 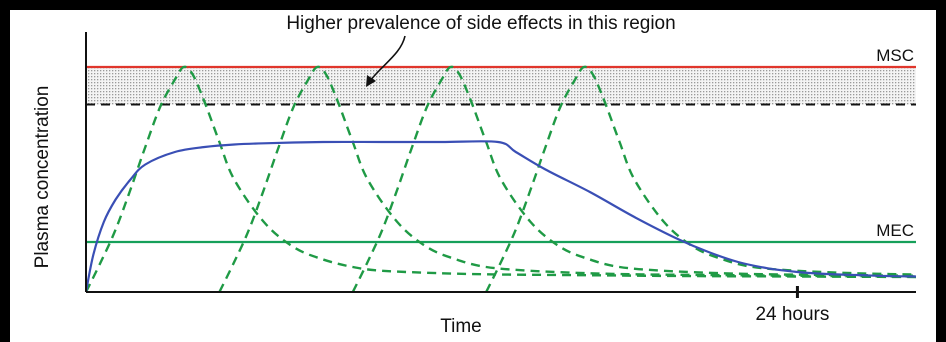 I want to click on mec-label: MEC, so click(x=895, y=230).